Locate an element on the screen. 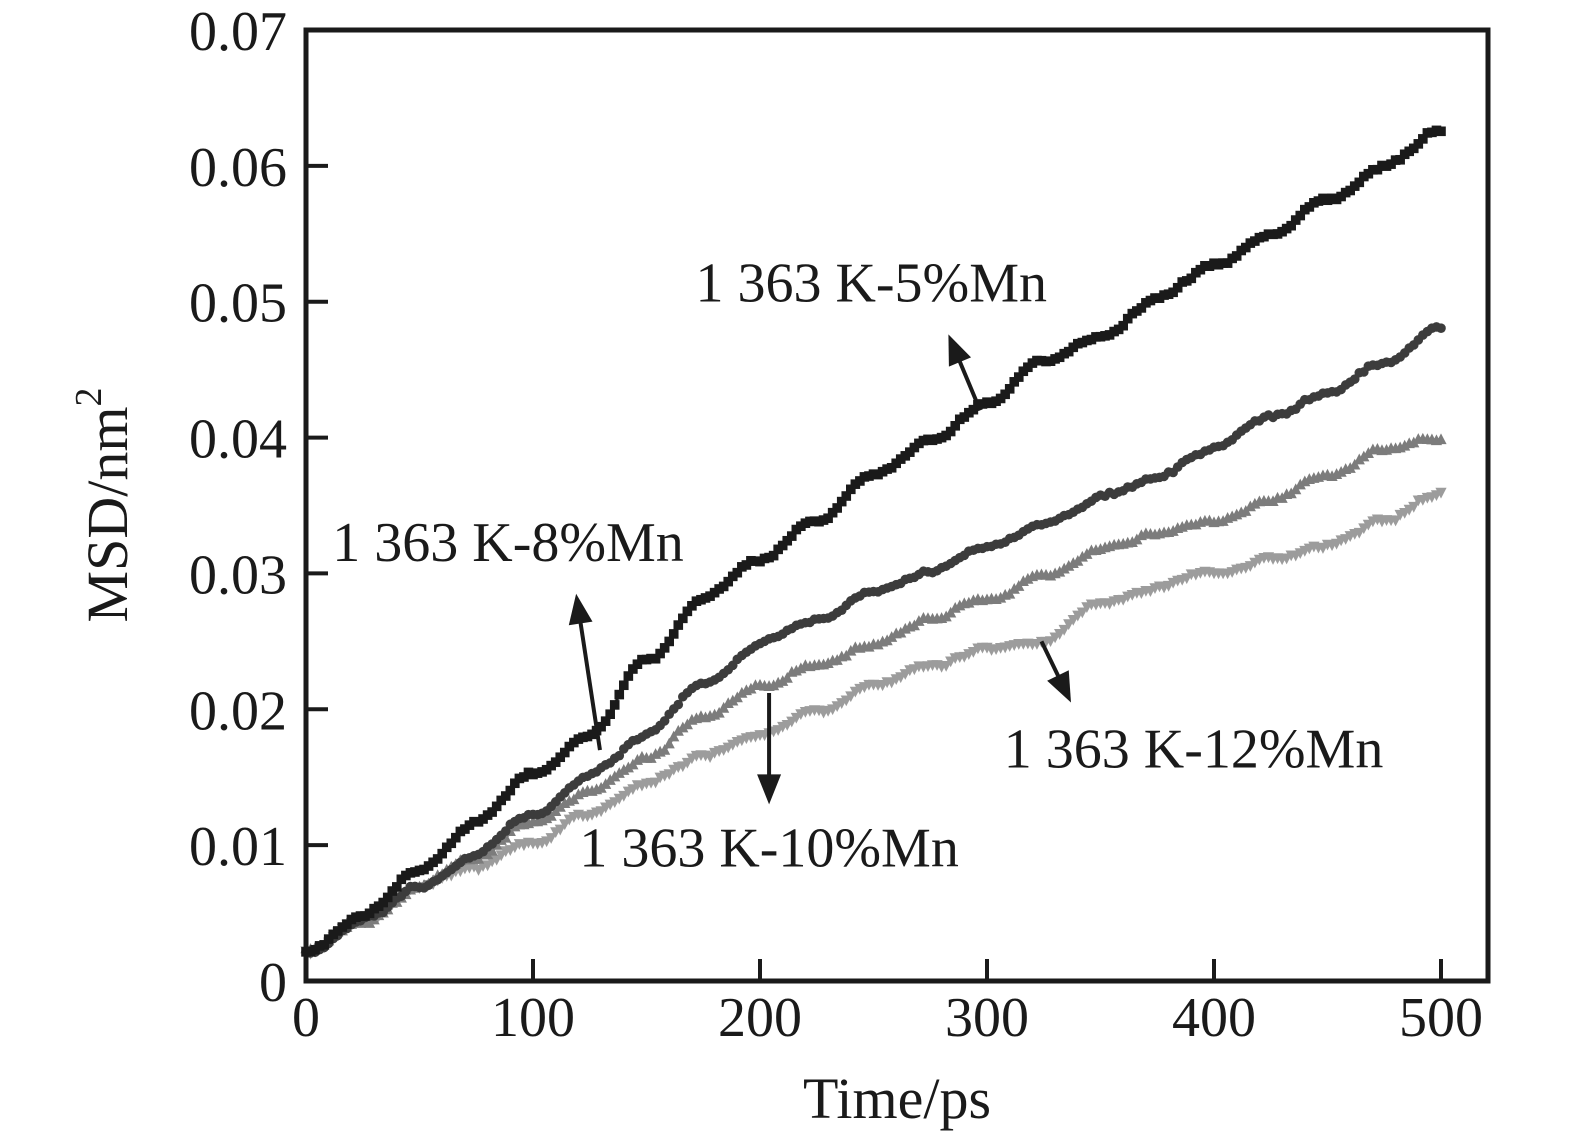 Image resolution: width=1575 pixels, height=1138 pixels. annotation-1-363-k-8-mn: 1 363 K-8%Mn is located at coordinates (508, 631).